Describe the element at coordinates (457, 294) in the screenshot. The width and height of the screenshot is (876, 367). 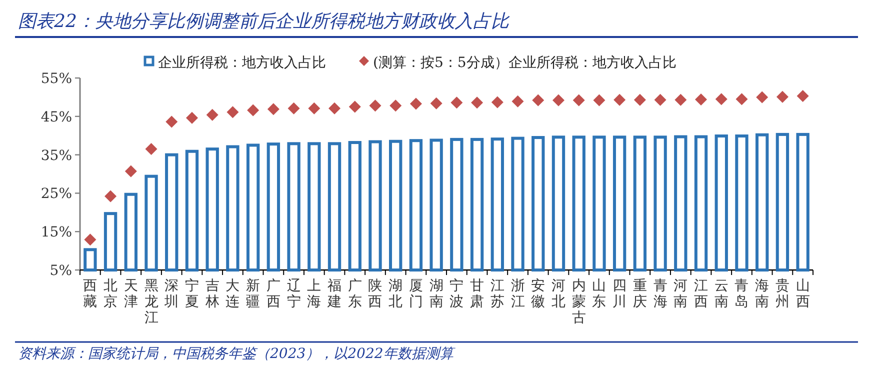
I see `x-tick-label: 宁波` at that location.